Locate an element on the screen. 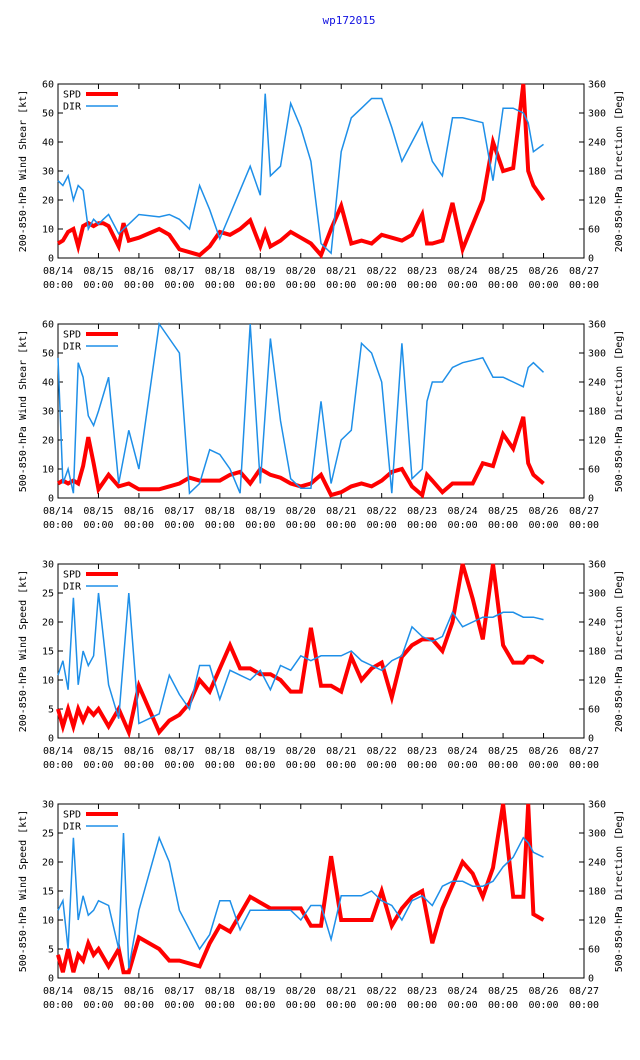  x-tick-label-date: 08/27 is located at coordinates (584, 991).